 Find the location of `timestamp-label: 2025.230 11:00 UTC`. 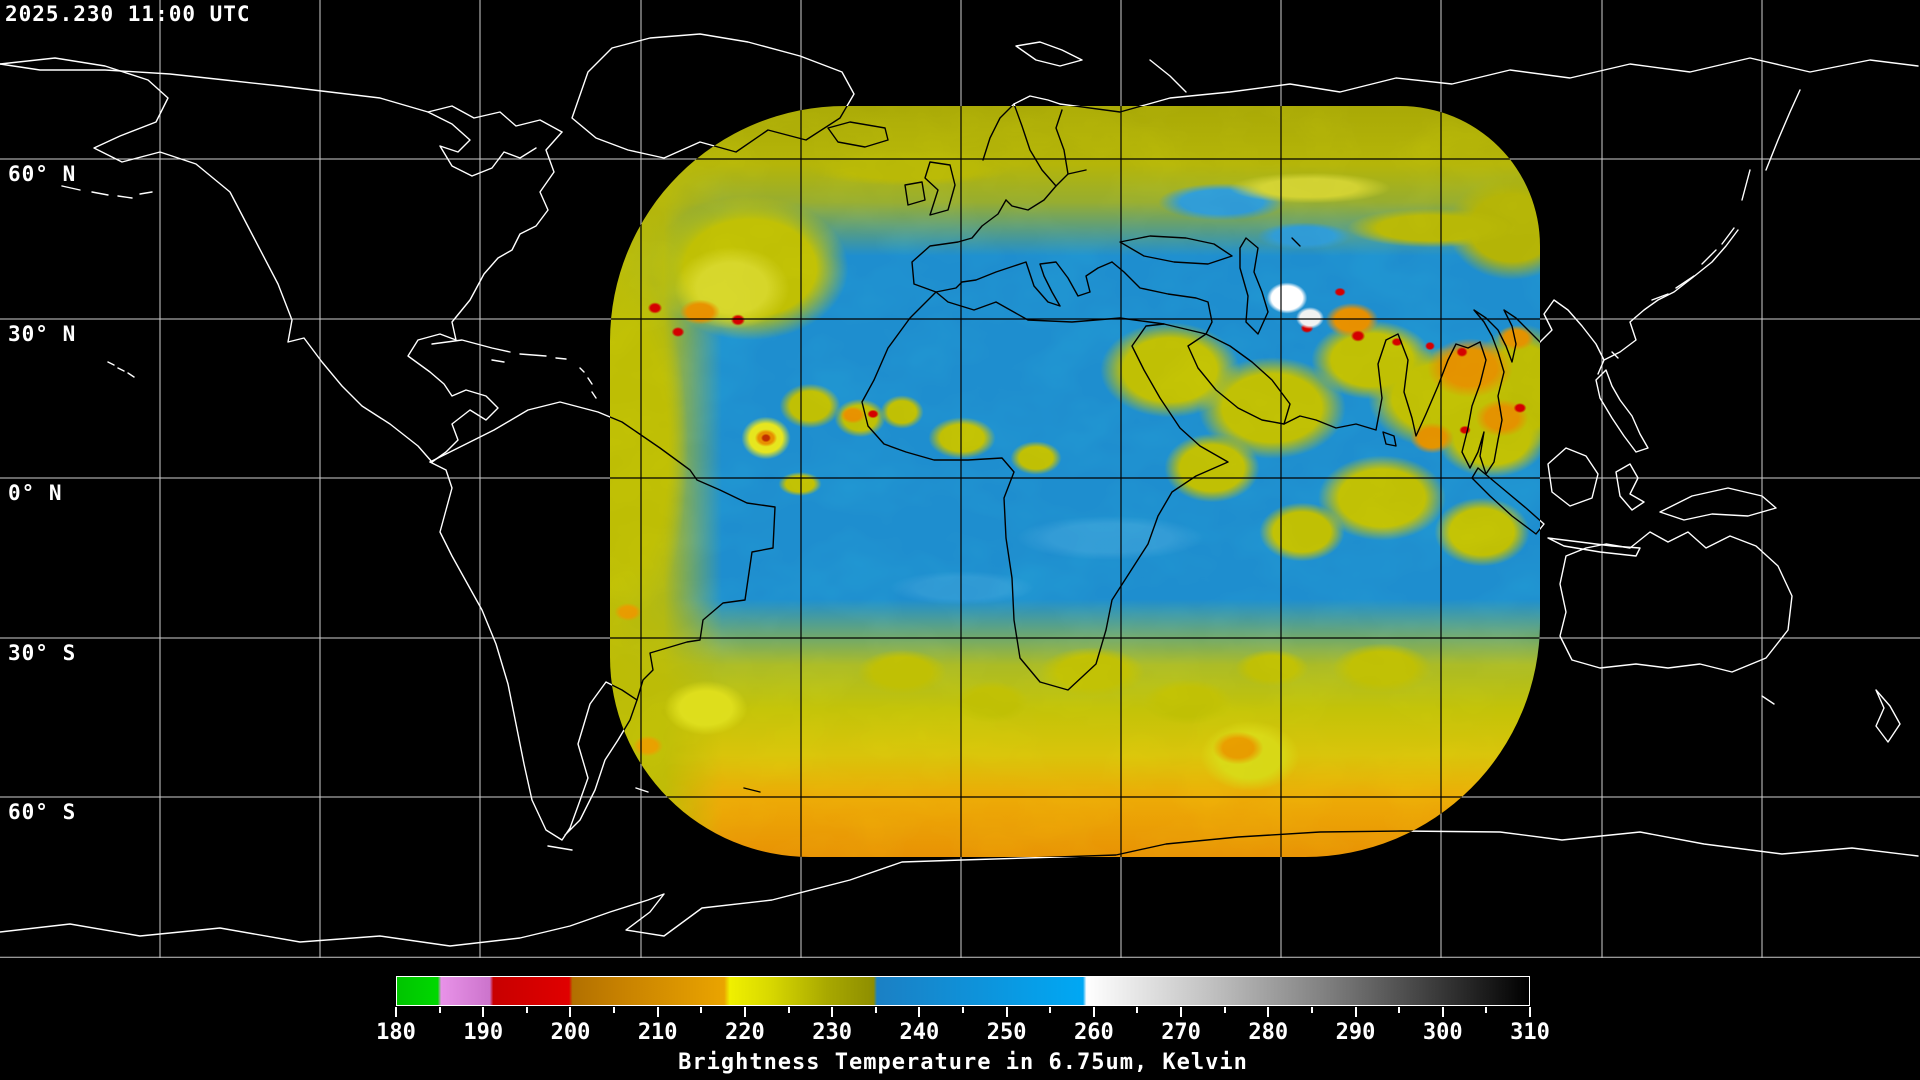

timestamp-label: 2025.230 11:00 UTC is located at coordinates (128, 14).